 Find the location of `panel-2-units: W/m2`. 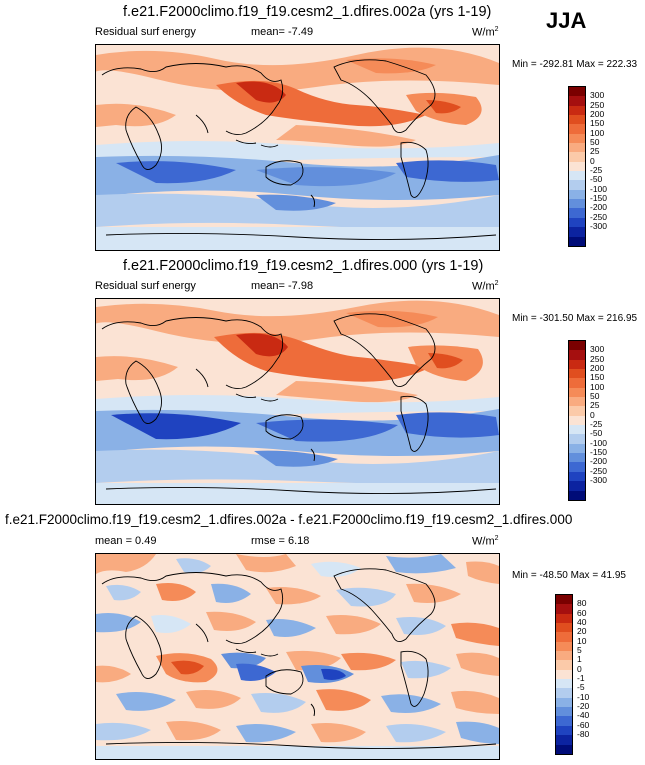

panel-2-units: W/m2 is located at coordinates (485, 286).